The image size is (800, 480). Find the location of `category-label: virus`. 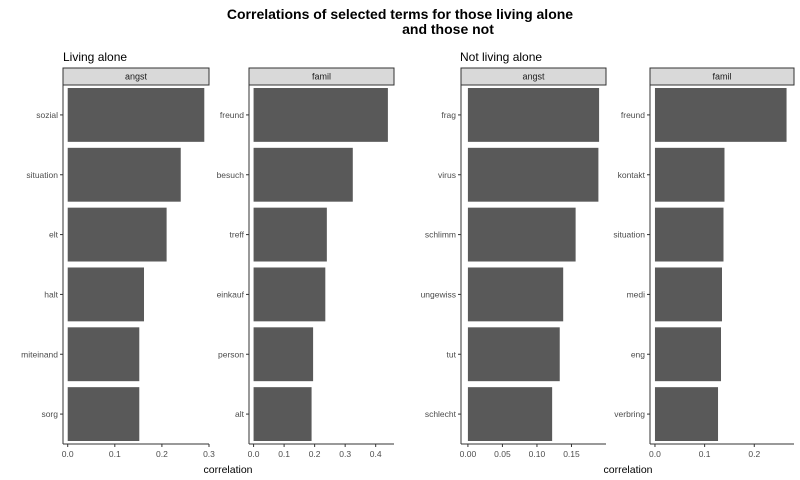

category-label: virus is located at coordinates (447, 175).